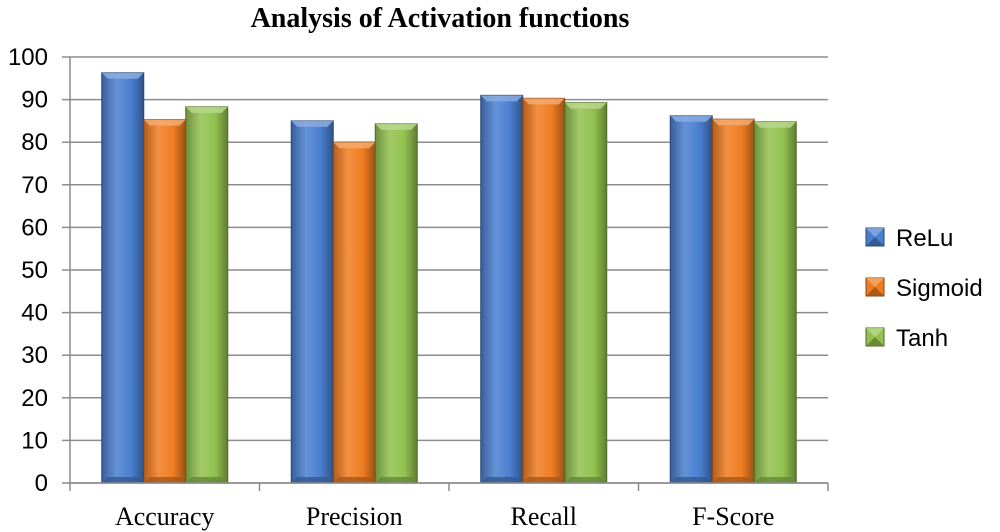 Image resolution: width=1000 pixels, height=532 pixels. What do you see at coordinates (939, 288) in the screenshot?
I see `legend-label: Sigmoid` at bounding box center [939, 288].